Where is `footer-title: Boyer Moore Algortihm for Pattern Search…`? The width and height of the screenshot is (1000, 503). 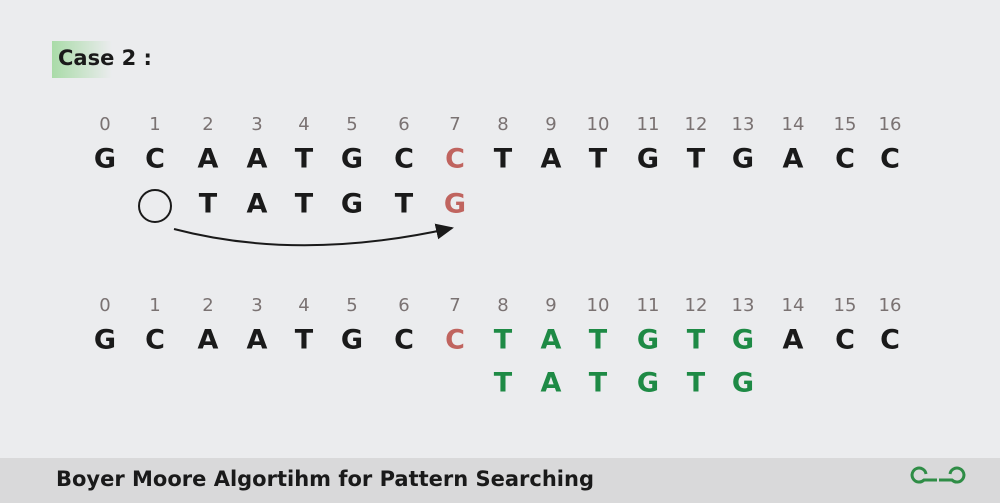
footer-title: Boyer Moore Algortihm for Pattern Search… is located at coordinates (325, 479).